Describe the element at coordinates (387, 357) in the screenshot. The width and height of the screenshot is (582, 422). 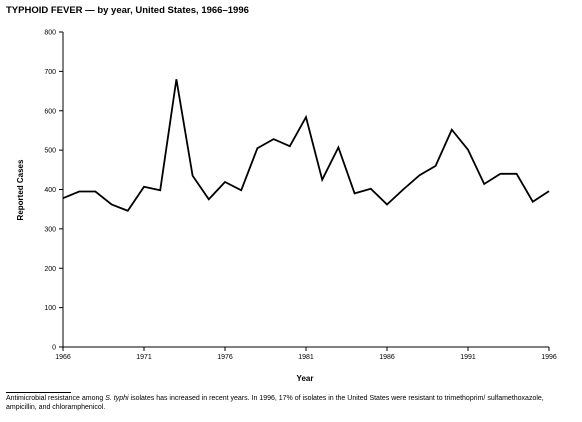
I see `x-tick-label: 1986` at that location.